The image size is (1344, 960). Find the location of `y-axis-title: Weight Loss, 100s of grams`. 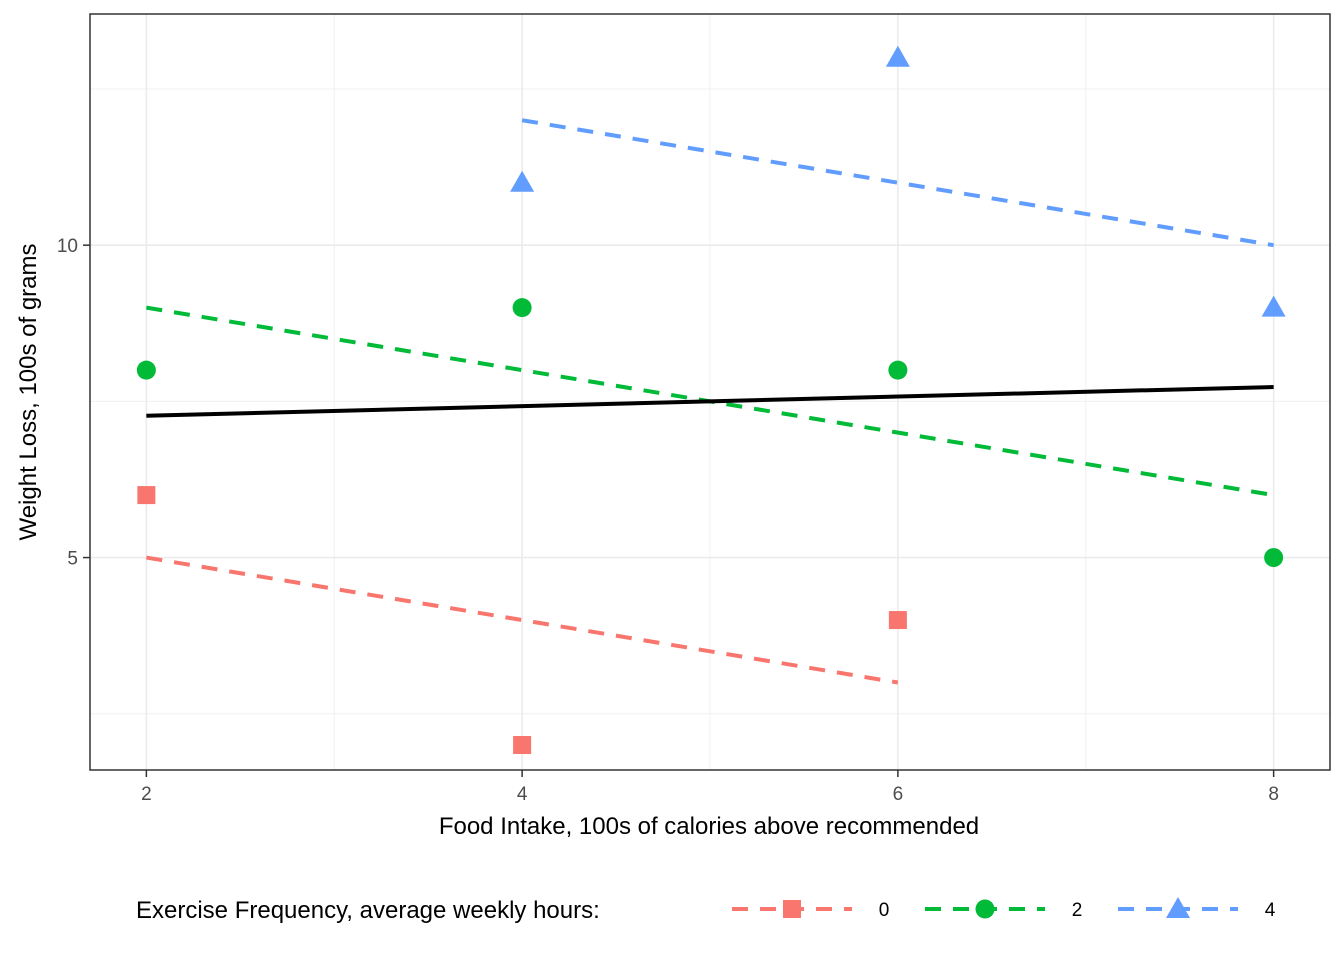

y-axis-title: Weight Loss, 100s of grams is located at coordinates (28, 391).